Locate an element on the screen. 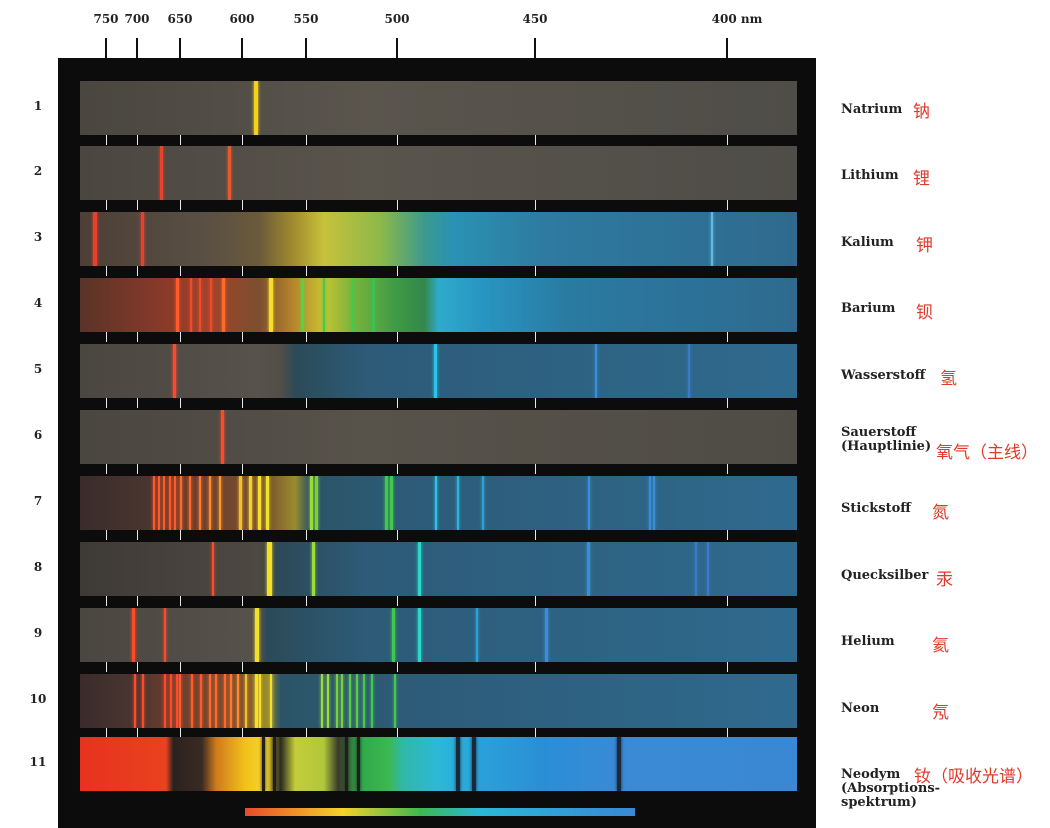 The image size is (1050, 828). element-name: Natrium is located at coordinates (871, 110).